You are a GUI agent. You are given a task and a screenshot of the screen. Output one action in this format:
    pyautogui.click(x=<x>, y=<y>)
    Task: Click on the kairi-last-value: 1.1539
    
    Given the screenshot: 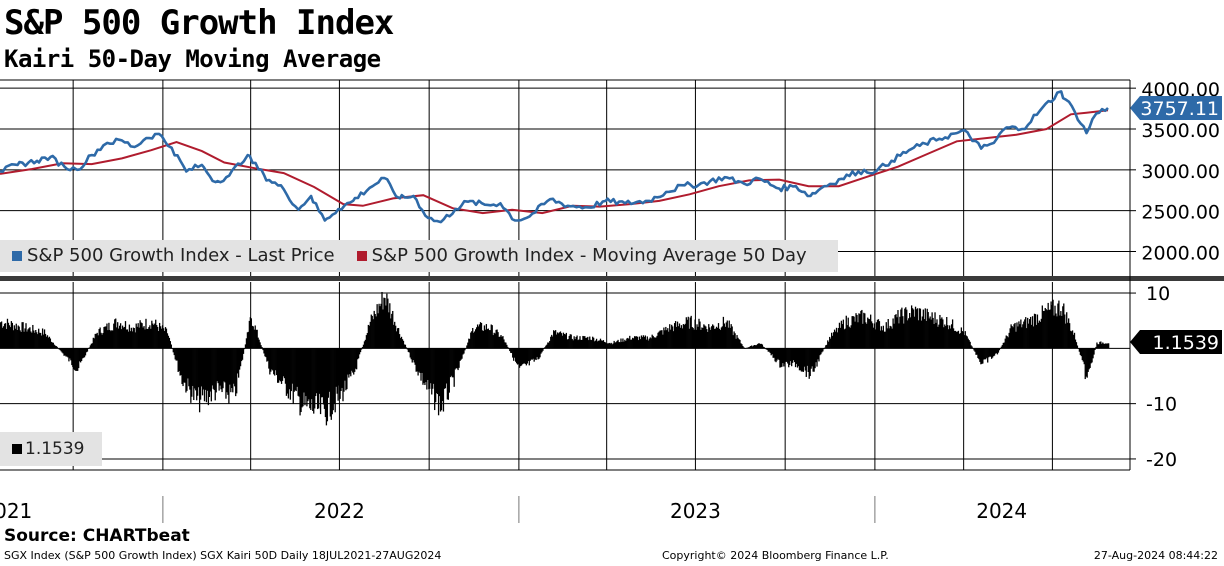 What is the action you would take?
    pyautogui.click(x=1186, y=343)
    